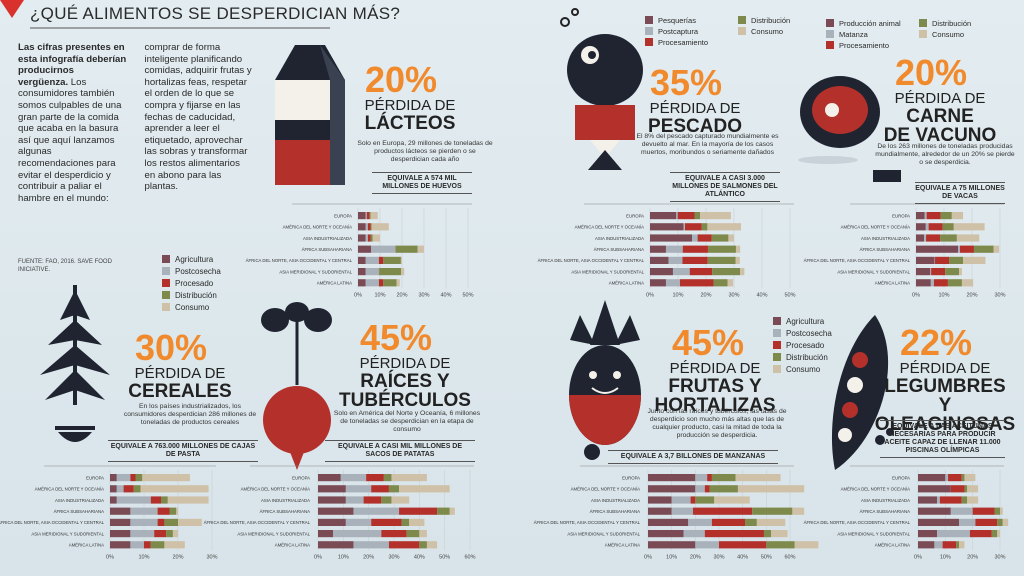 Image resolution: width=1024 pixels, height=576 pixels. What do you see at coordinates (767, 31) in the screenshot?
I see `legend-label: Consumo` at bounding box center [767, 31].